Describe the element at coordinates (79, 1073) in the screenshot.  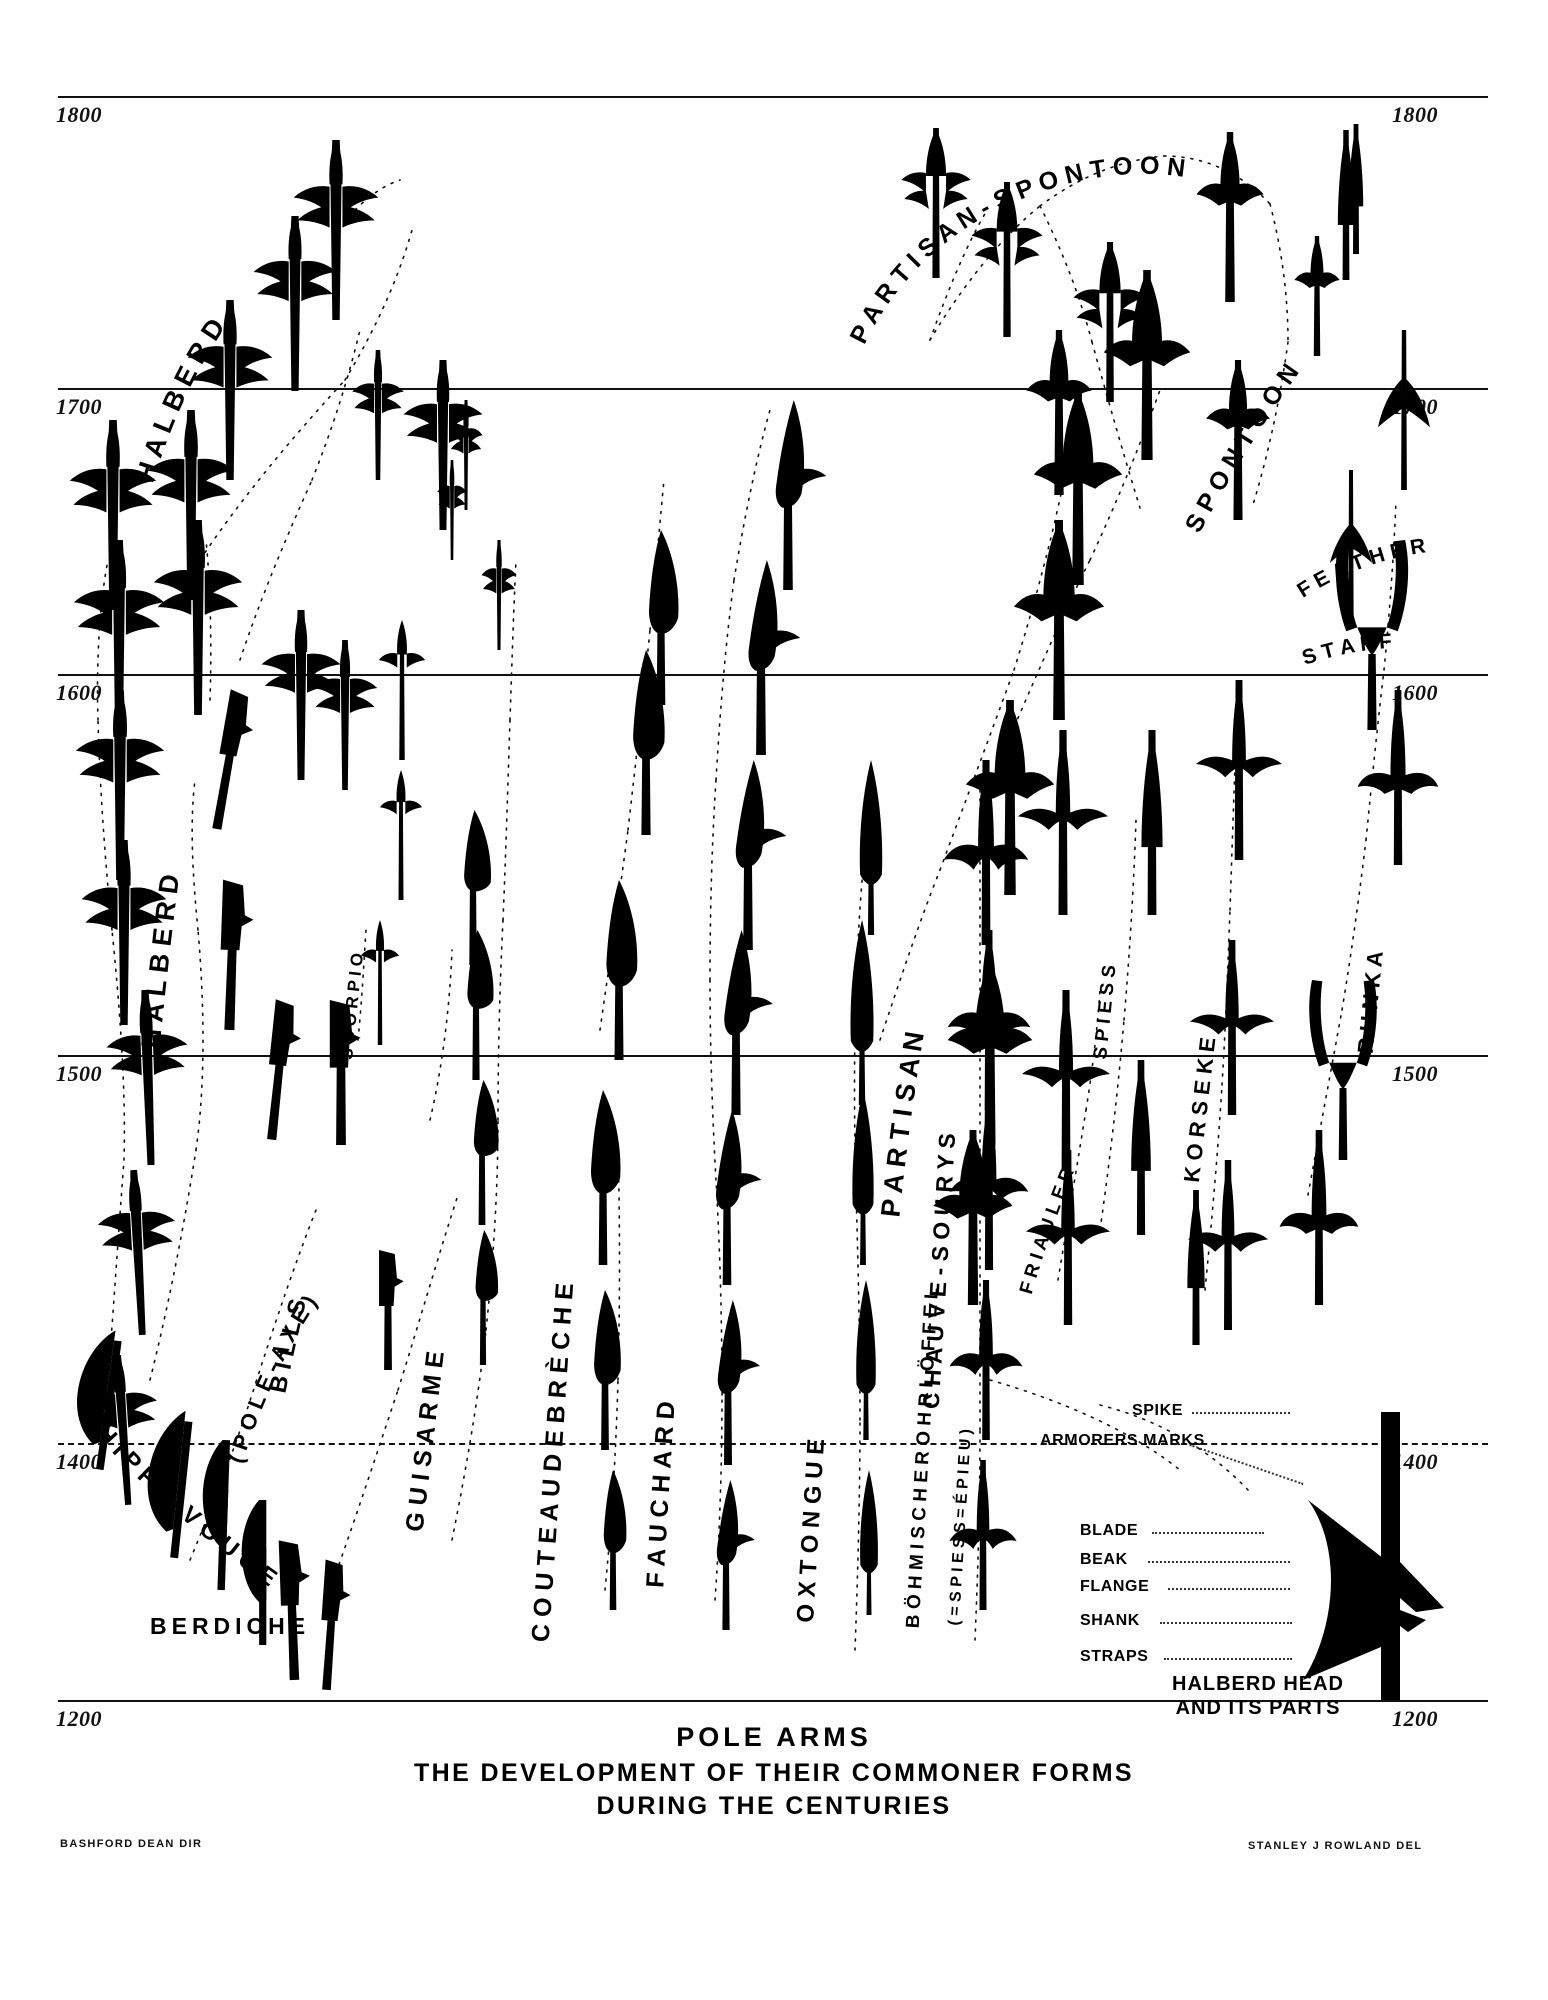
I see `year-label-left-1500: 1500` at that location.